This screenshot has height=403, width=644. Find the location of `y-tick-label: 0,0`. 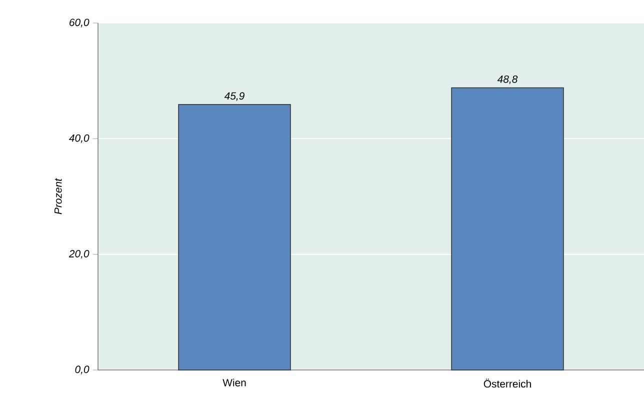

y-tick-label: 0,0 is located at coordinates (82, 370).